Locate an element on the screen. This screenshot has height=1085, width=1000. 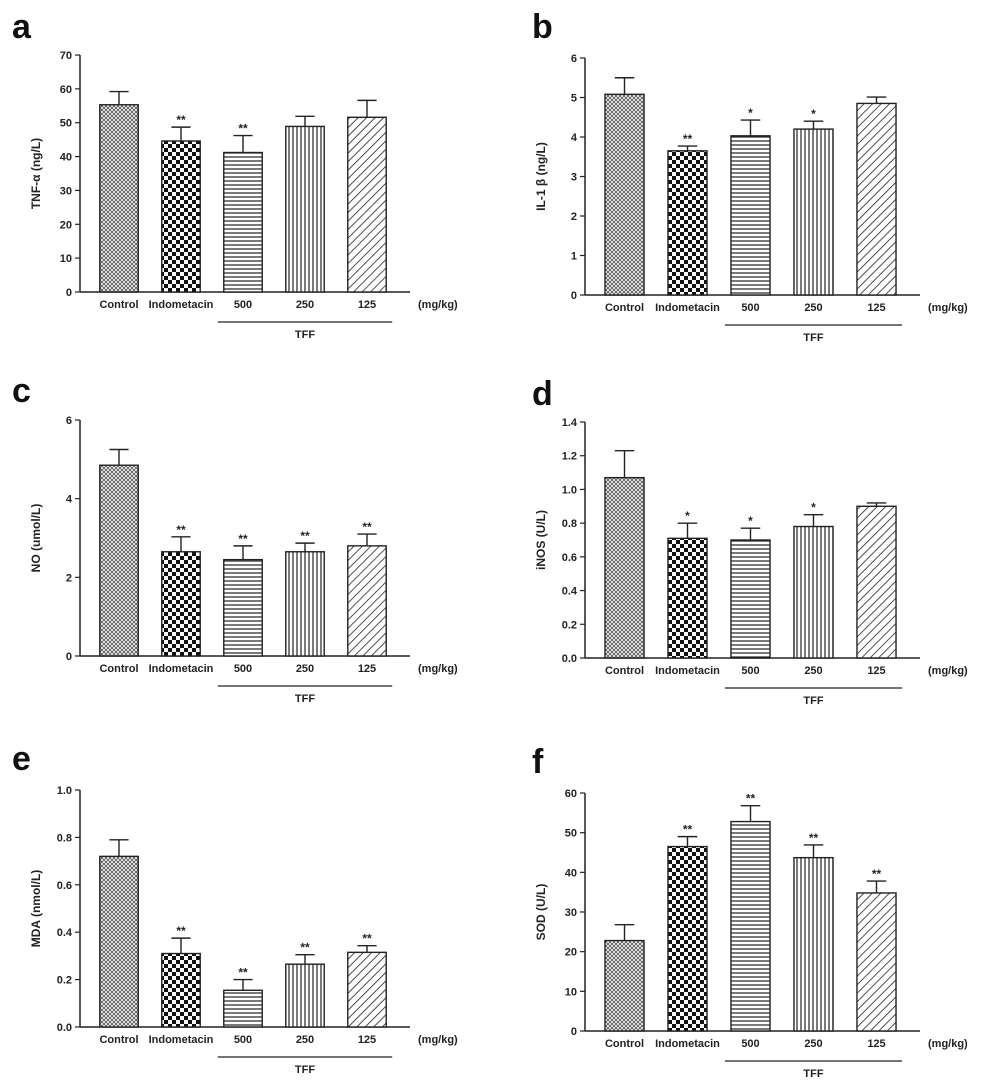
y-tick-label: 60 is located at coordinates (571, 794).